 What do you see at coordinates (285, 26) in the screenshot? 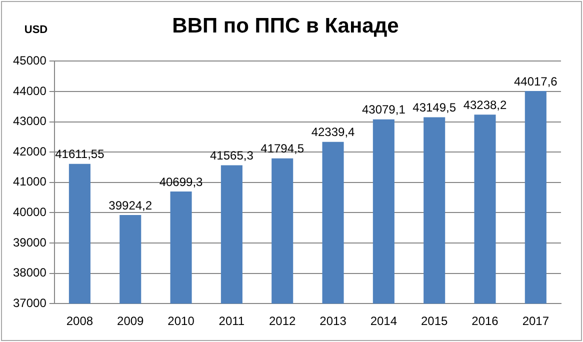
I see `chart-title: ВВП по ППС в Канаде` at bounding box center [285, 26].